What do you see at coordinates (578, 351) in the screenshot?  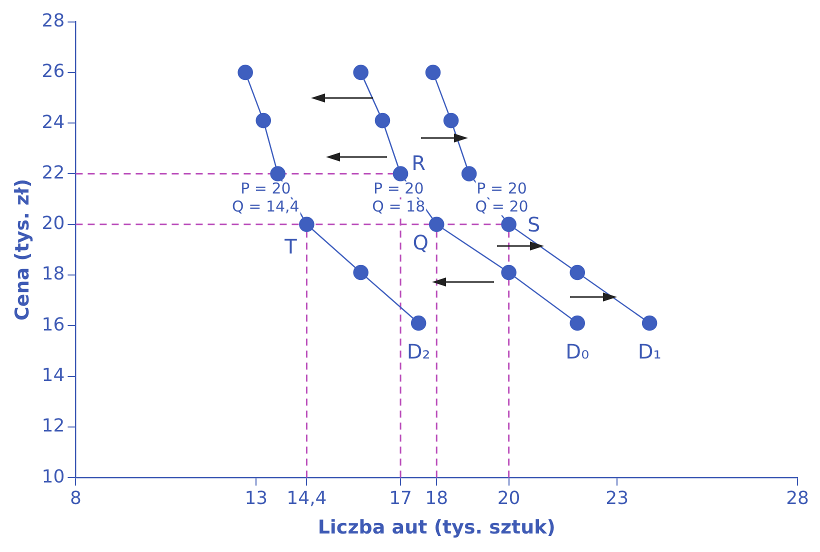 I see `series-label: D₀` at bounding box center [578, 351].